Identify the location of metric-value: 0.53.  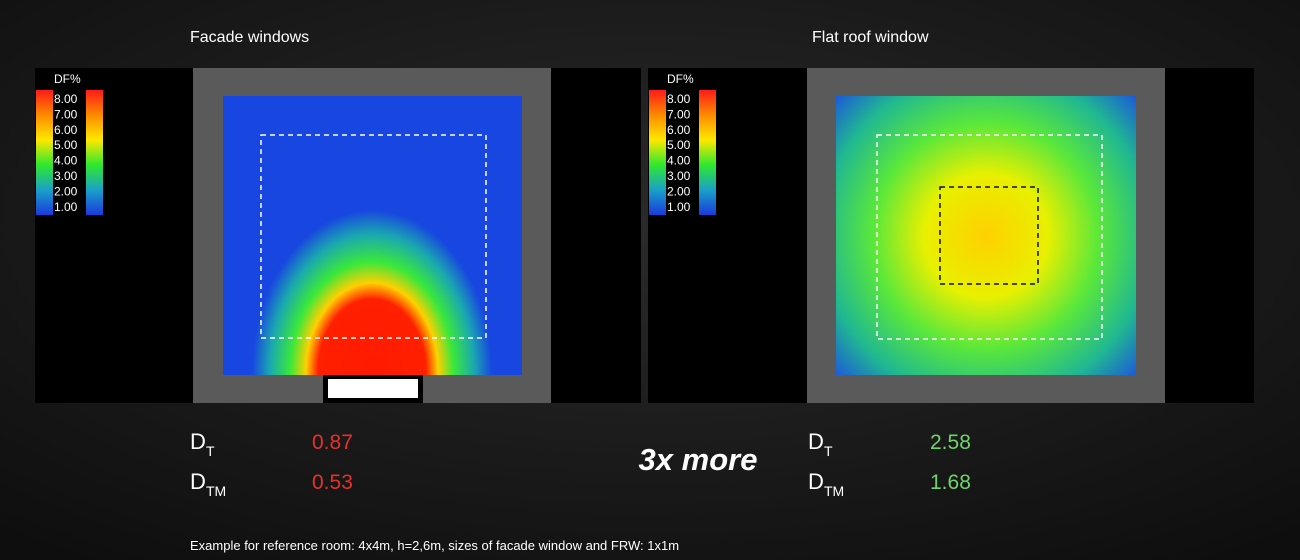
(332, 482).